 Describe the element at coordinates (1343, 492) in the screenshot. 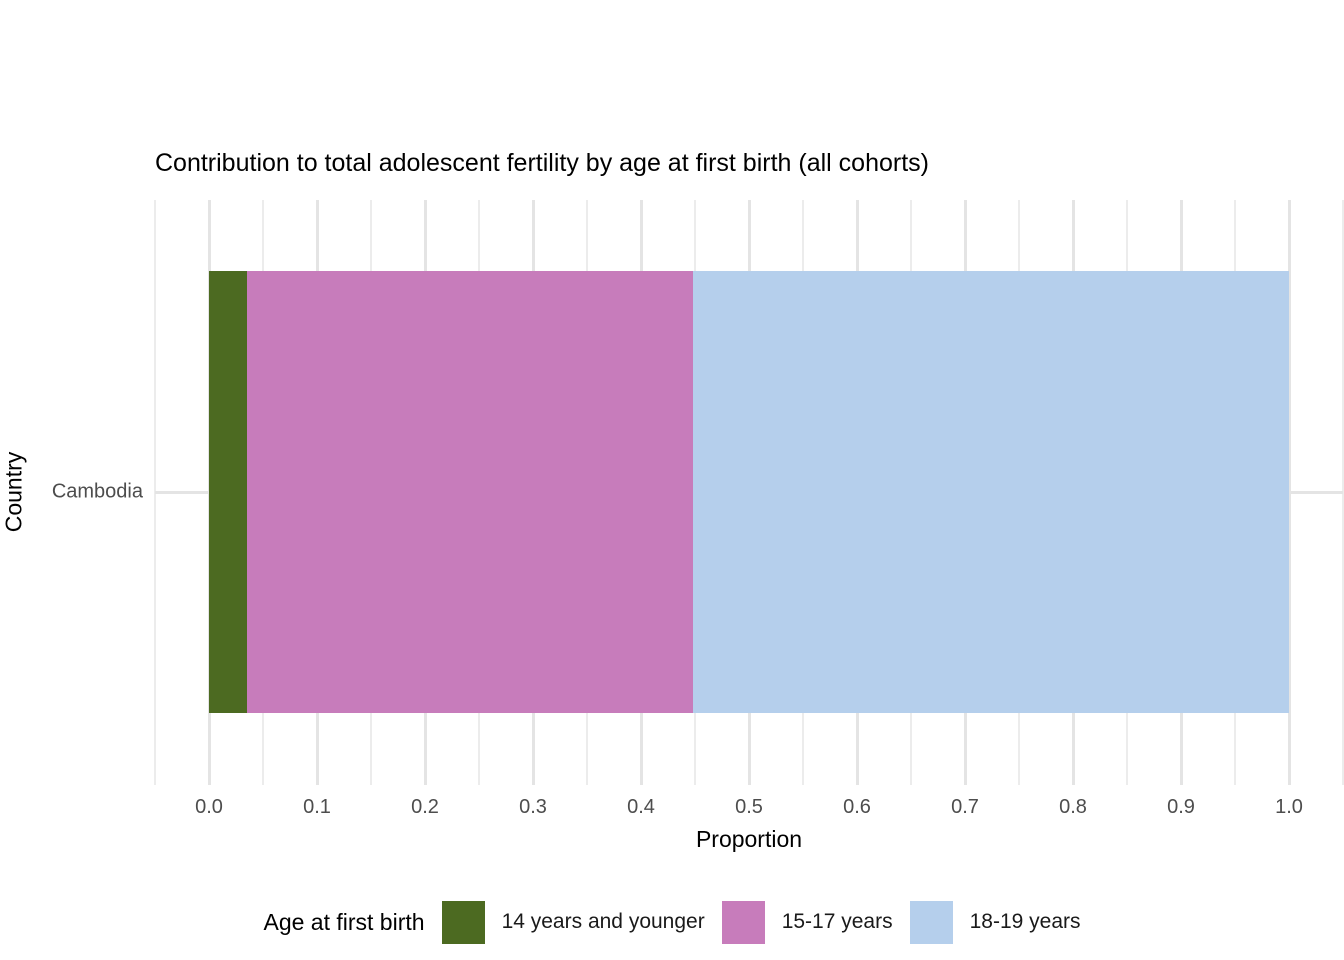

I see `gridline-minor` at that location.